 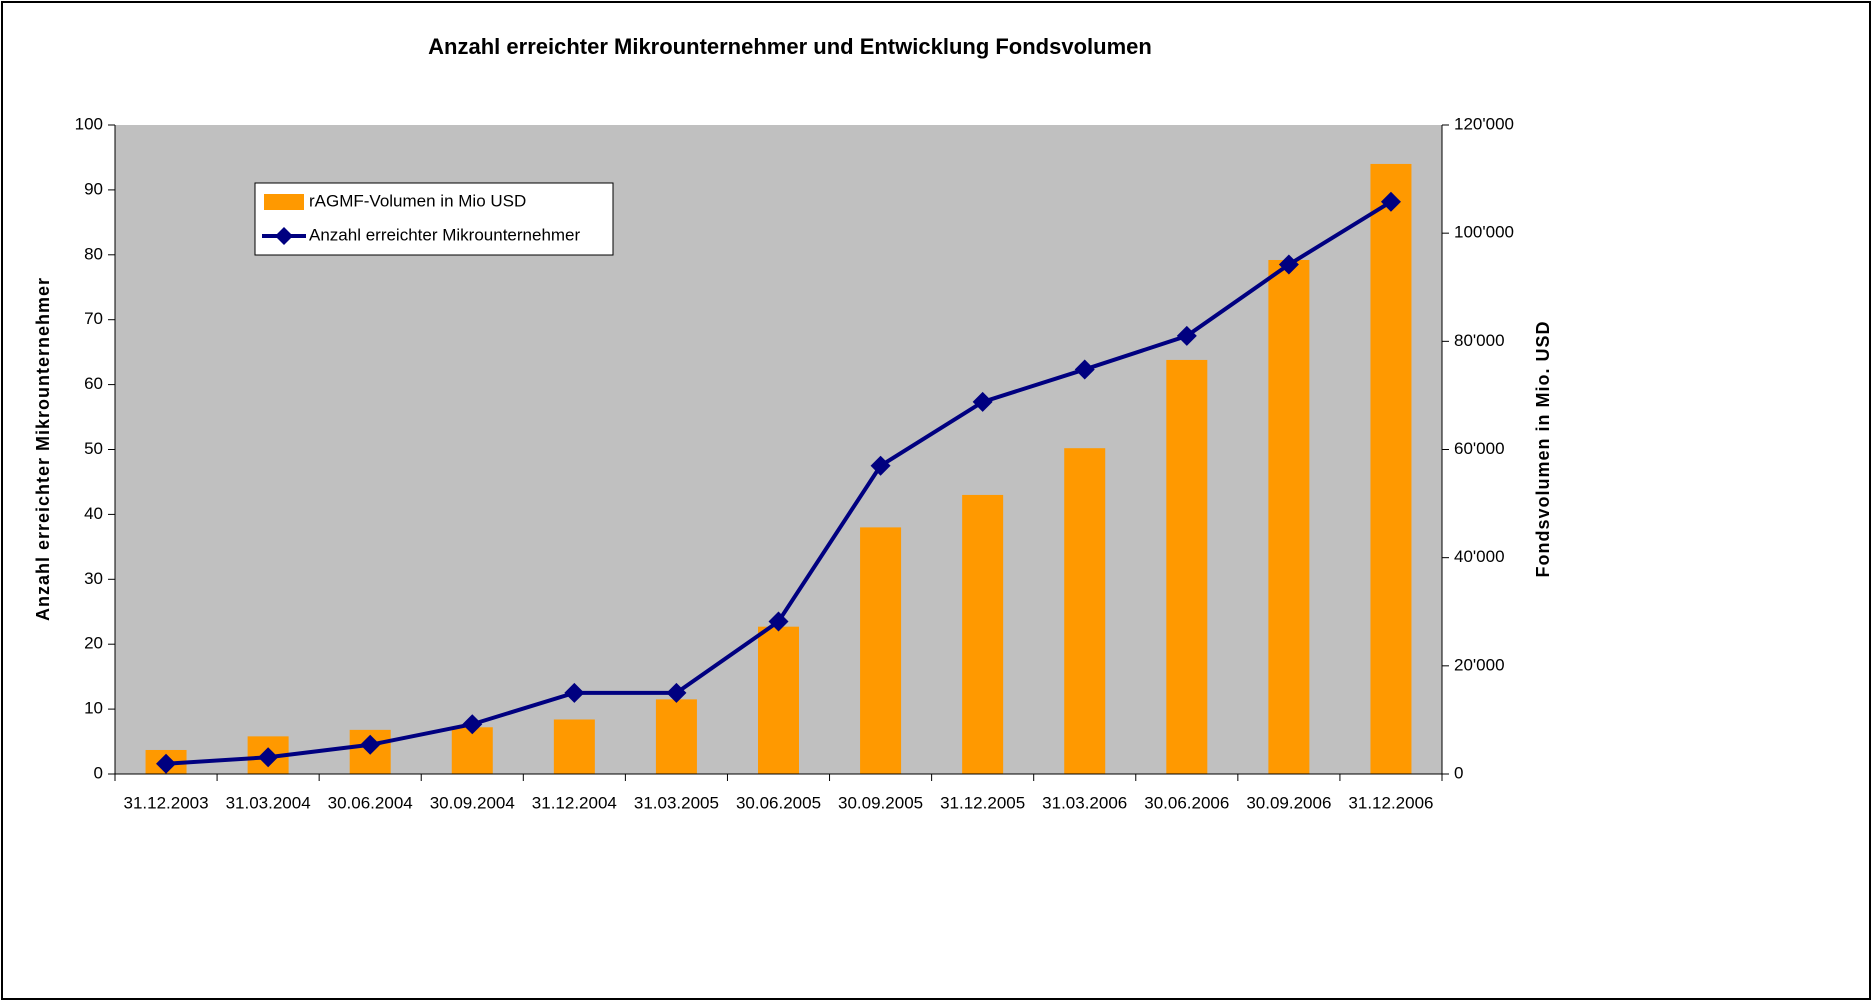 What do you see at coordinates (574, 802) in the screenshot?
I see `x-tick-label: 31.12.2004` at bounding box center [574, 802].